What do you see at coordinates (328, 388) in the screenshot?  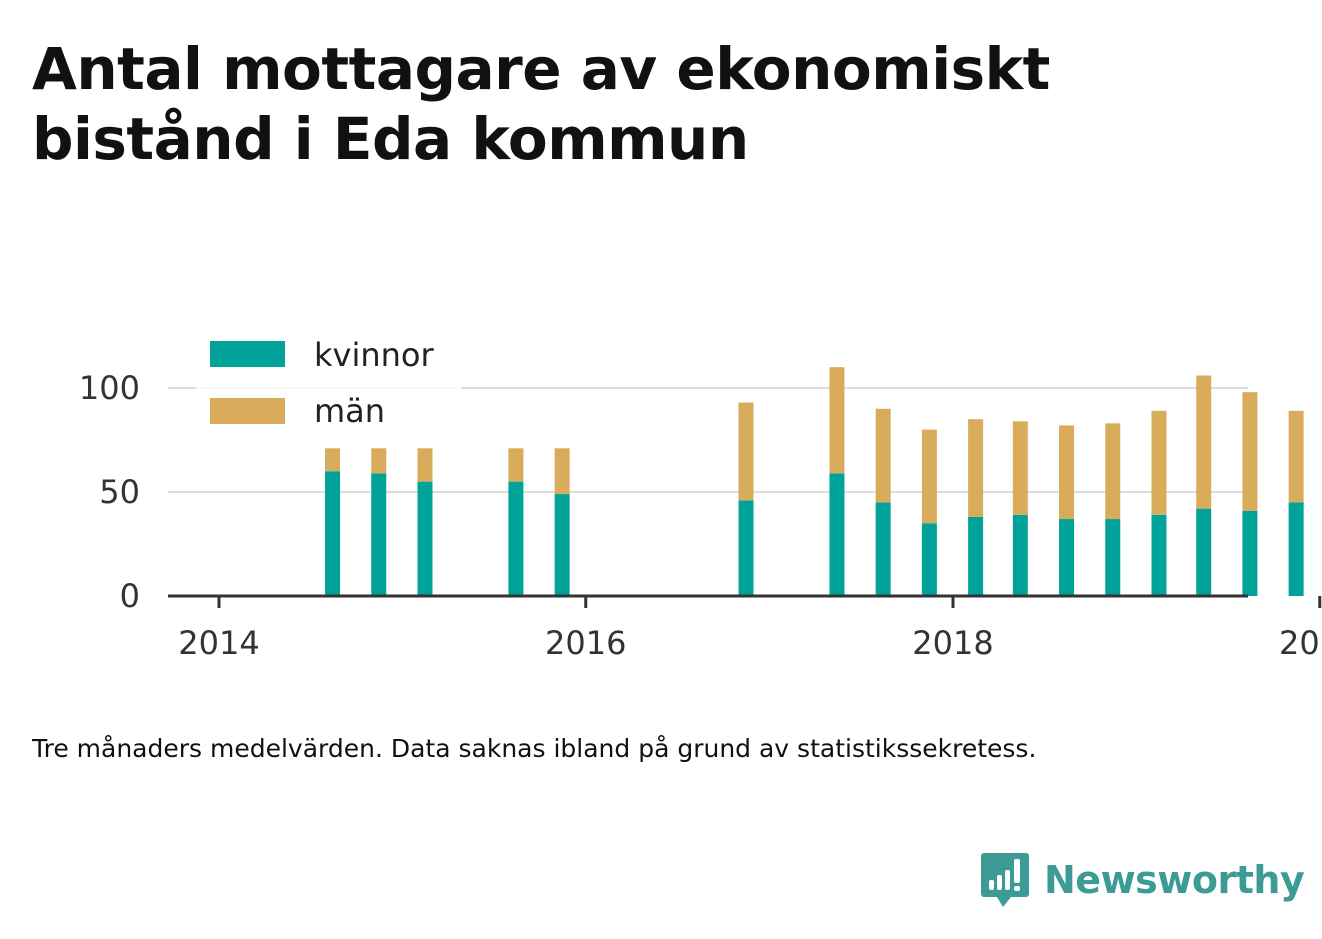 I see `legend: kvinnor män` at bounding box center [328, 388].